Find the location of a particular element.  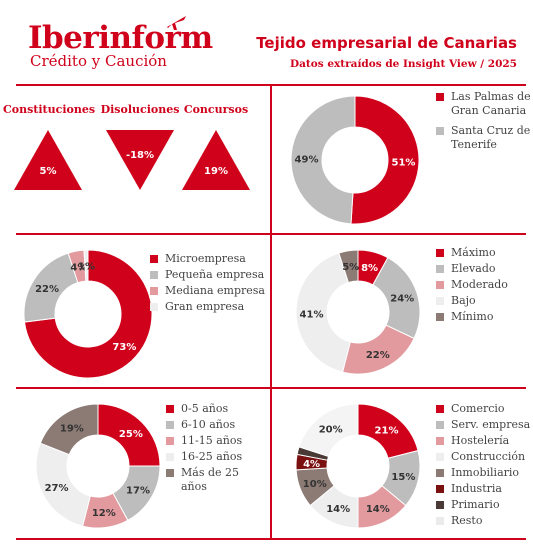

legend-item: Moderado is located at coordinates (481, 285).